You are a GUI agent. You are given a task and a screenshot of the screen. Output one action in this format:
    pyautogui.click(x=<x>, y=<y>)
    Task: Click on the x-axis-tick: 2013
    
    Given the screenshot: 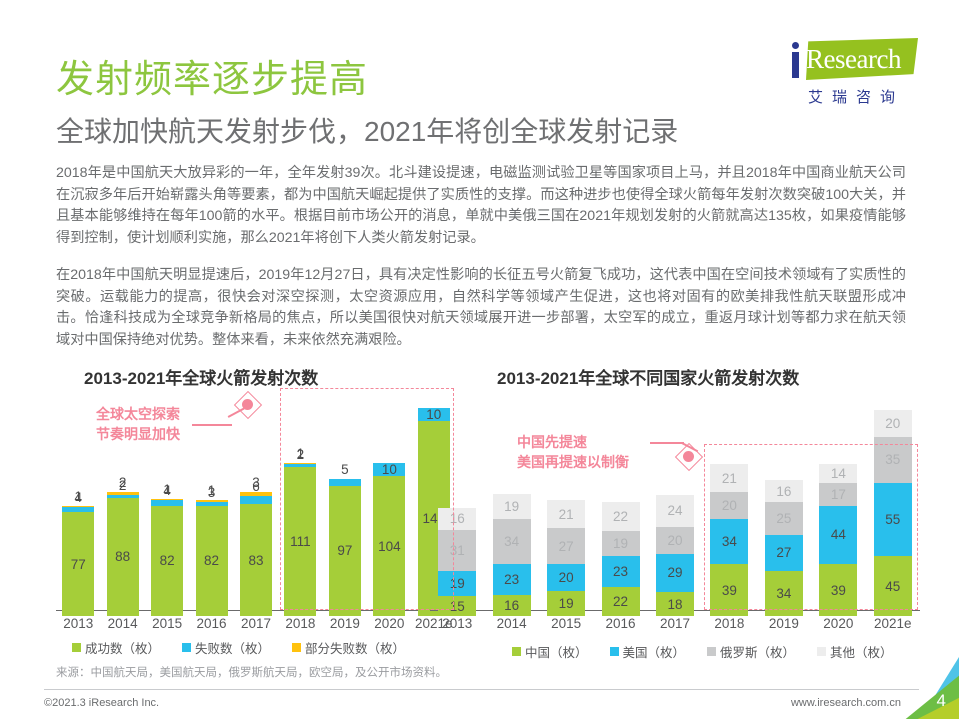 What is the action you would take?
    pyautogui.click(x=457, y=623)
    